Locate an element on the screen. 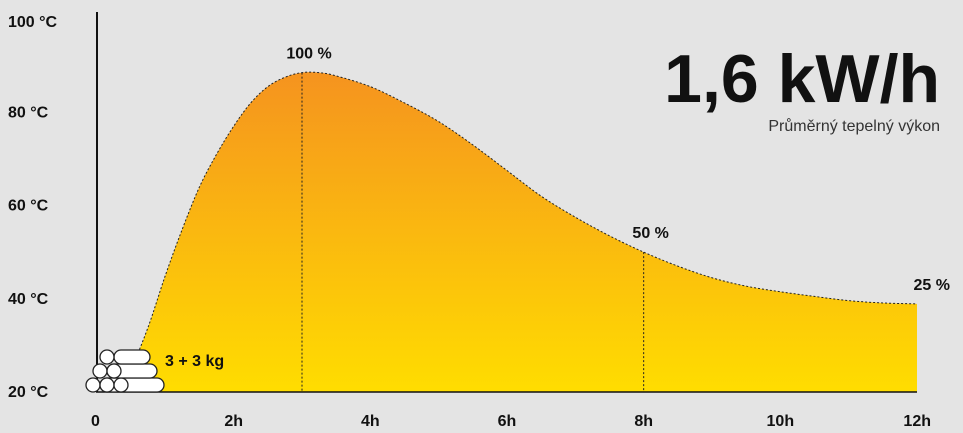 This screenshot has width=963, height=433. y-tick-label: 20 °C is located at coordinates (28, 392).